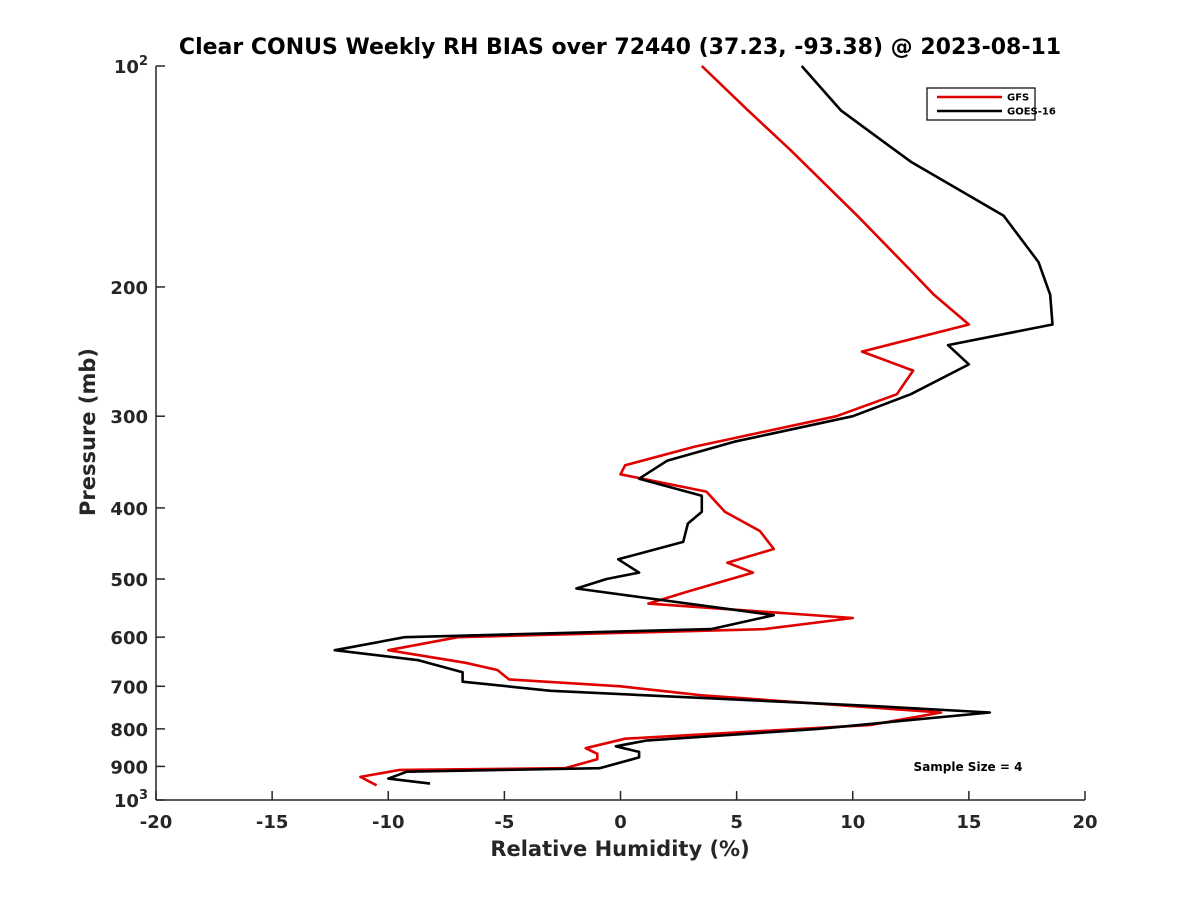 The image size is (1200, 904). I want to click on x-tick-label: -5, so click(504, 822).